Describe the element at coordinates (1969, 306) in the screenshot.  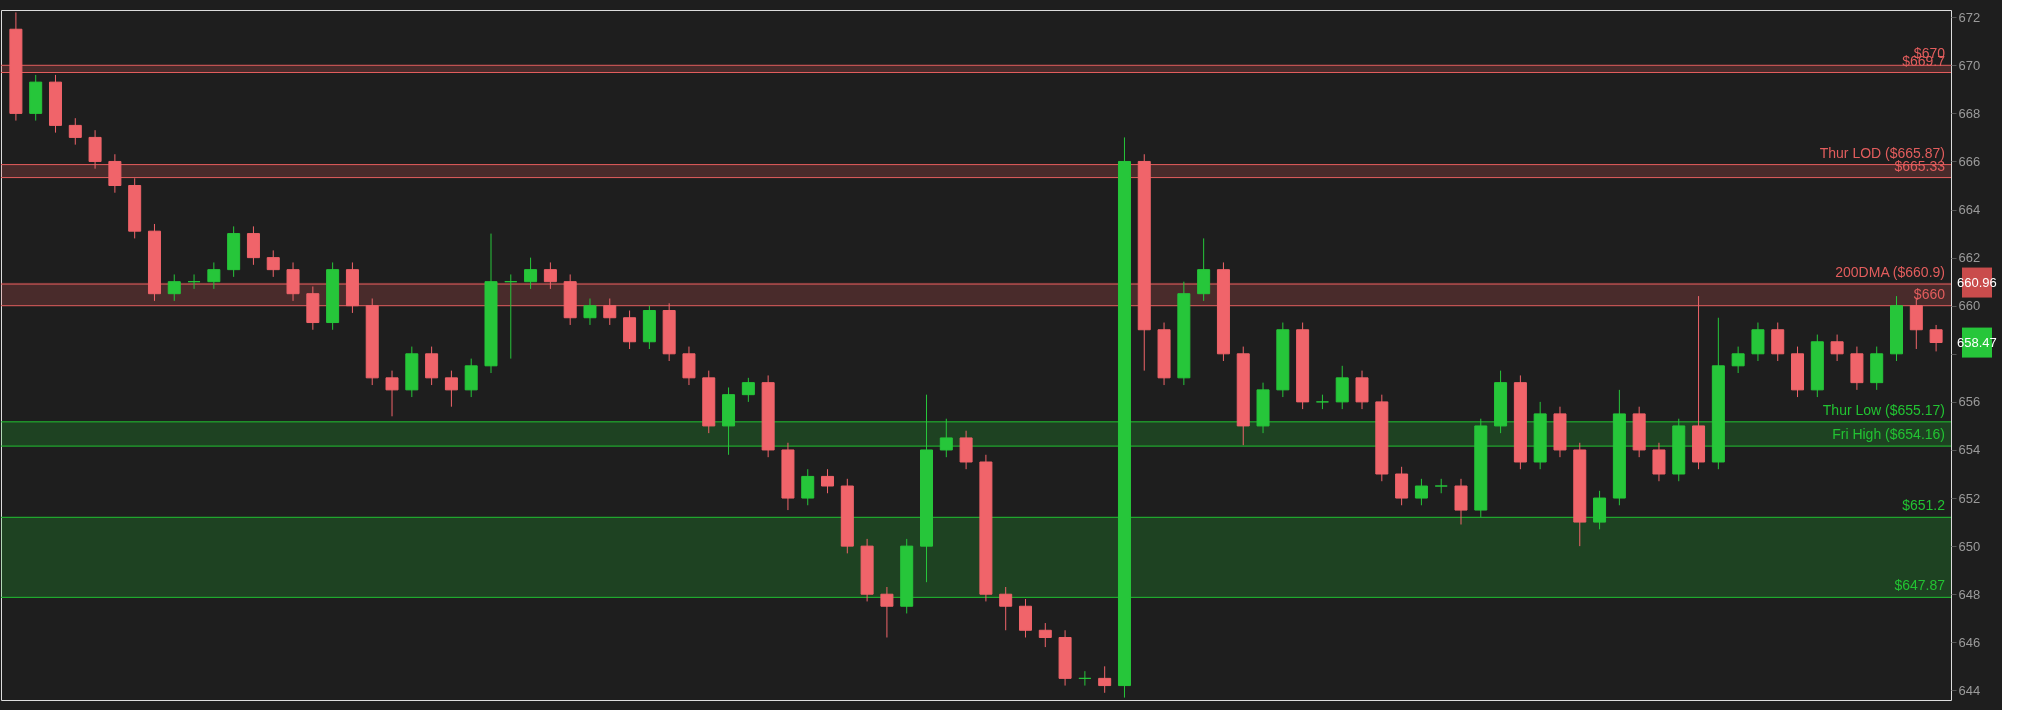
I see `y-tick-label: 660` at that location.